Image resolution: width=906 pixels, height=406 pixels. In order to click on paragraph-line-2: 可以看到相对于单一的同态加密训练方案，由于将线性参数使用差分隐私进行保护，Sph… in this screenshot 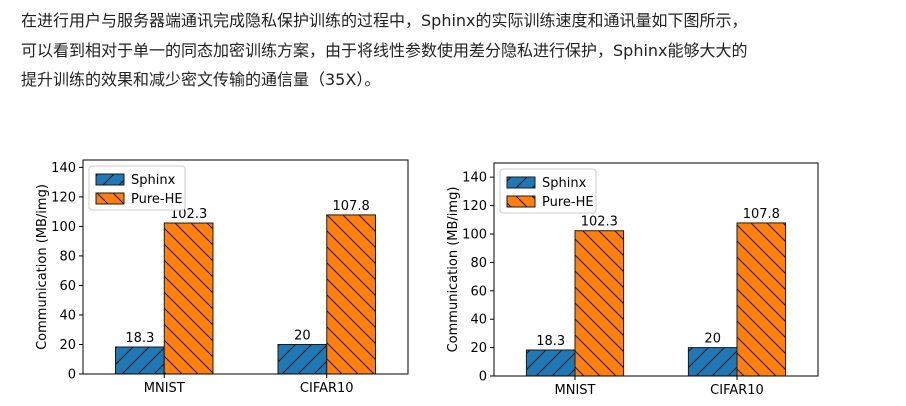, I will do `click(384, 50)`.